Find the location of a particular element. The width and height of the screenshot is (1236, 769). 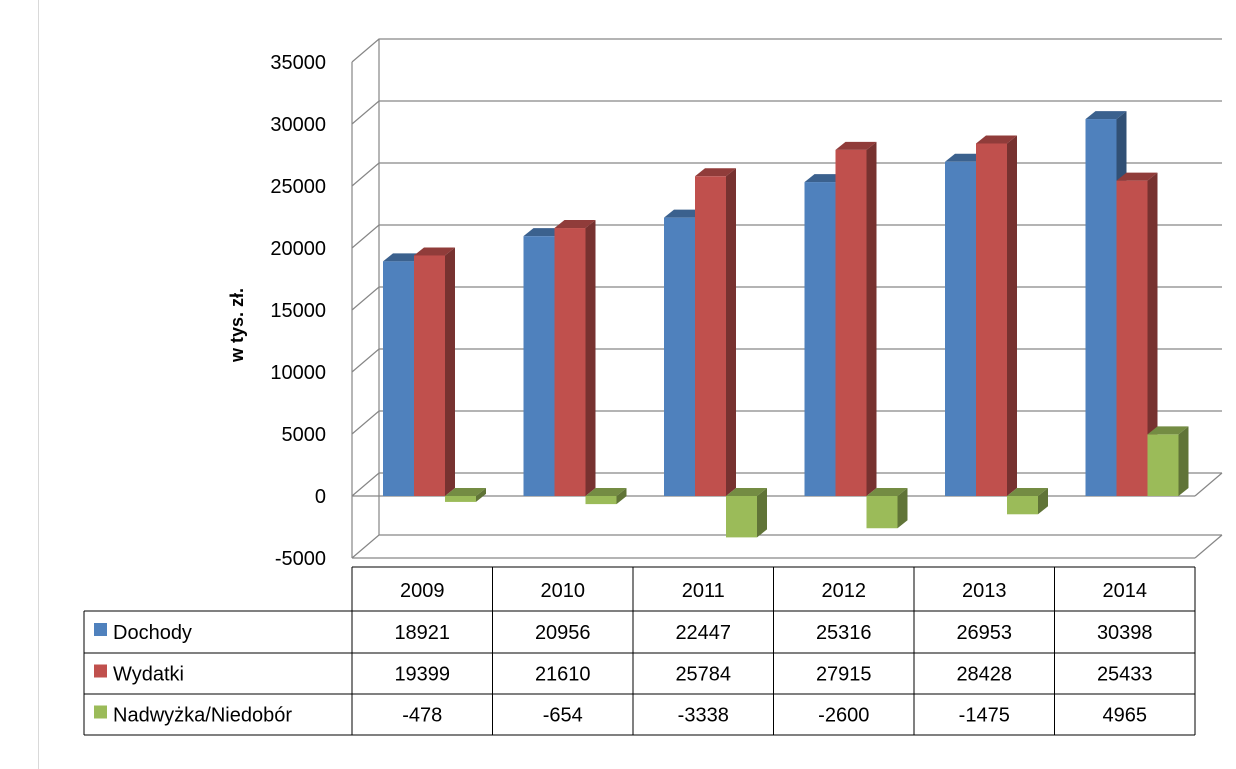

bar-Wydatki-2009 is located at coordinates (434, 371).